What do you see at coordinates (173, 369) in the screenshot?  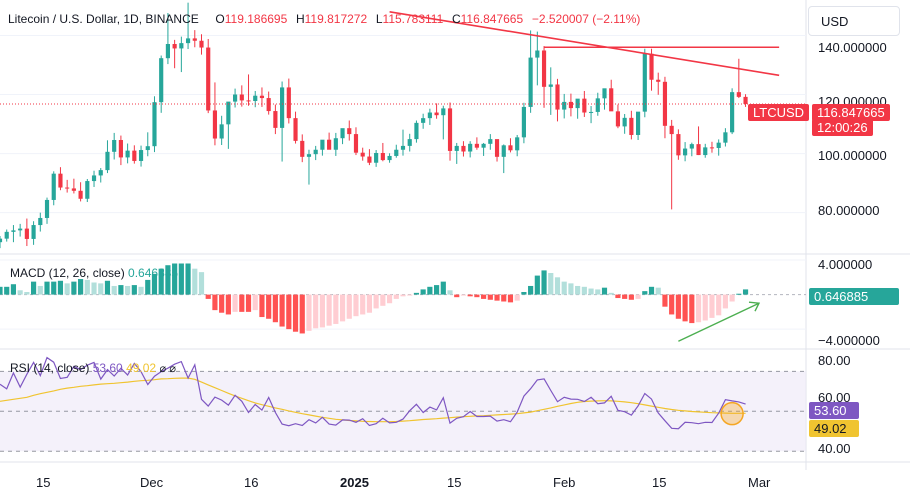 I see `hidden-input-icon-2: ⌀` at bounding box center [173, 369].